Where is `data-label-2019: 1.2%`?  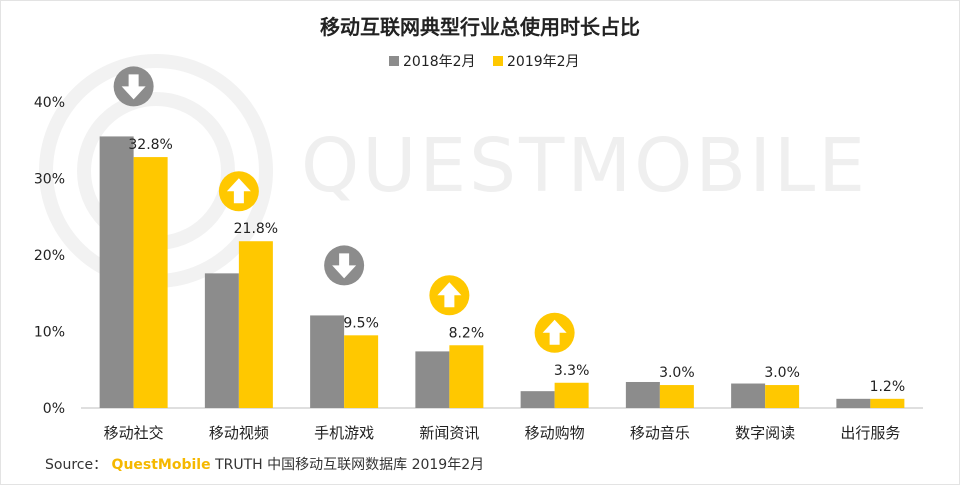 data-label-2019: 1.2% is located at coordinates (888, 387).